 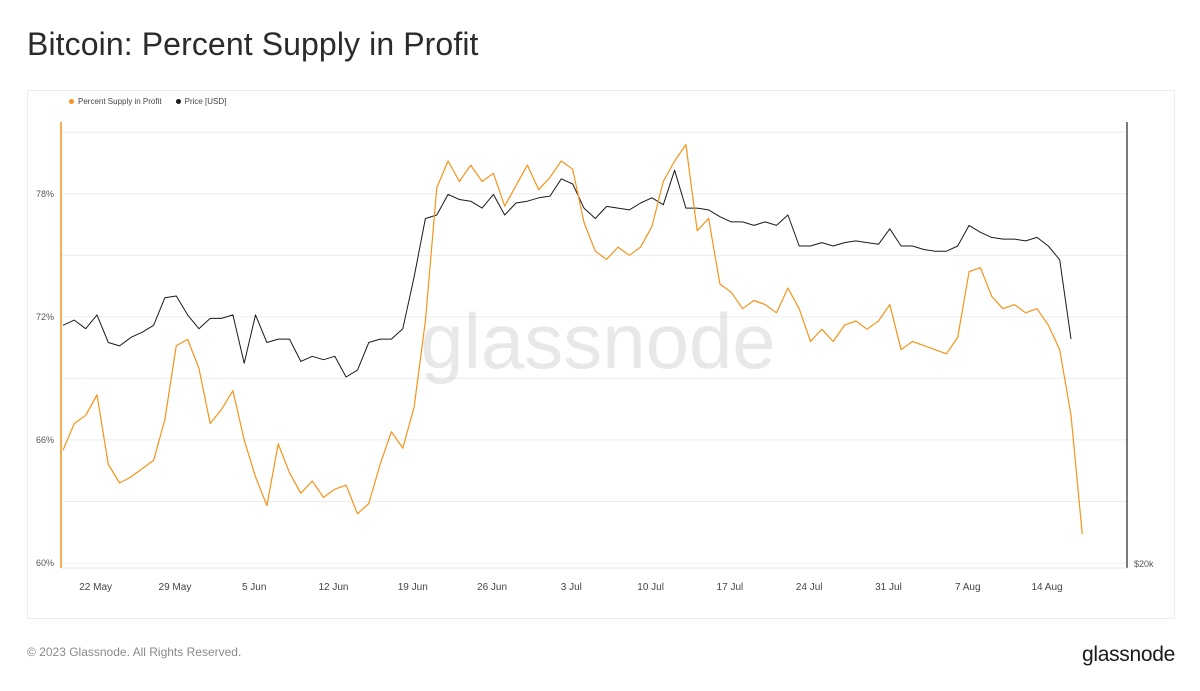 I want to click on legend-dot-price, so click(x=178, y=101).